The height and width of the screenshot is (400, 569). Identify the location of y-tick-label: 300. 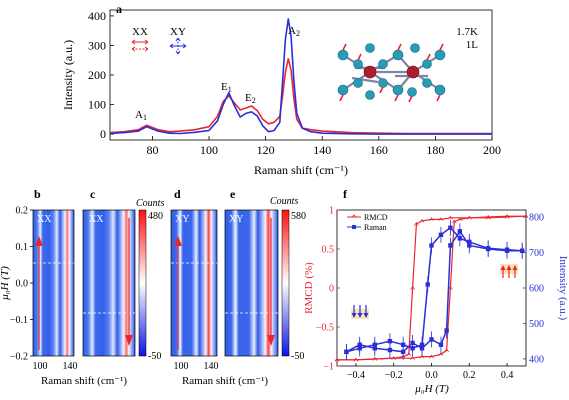
(97, 45).